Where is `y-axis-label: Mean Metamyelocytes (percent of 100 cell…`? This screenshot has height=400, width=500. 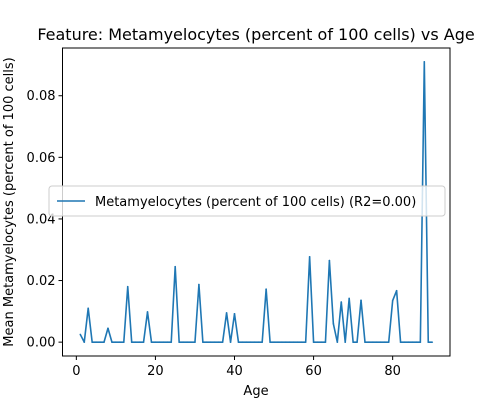 y-axis-label: Mean Metamyelocytes (percent of 100 cell… is located at coordinates (9, 201).